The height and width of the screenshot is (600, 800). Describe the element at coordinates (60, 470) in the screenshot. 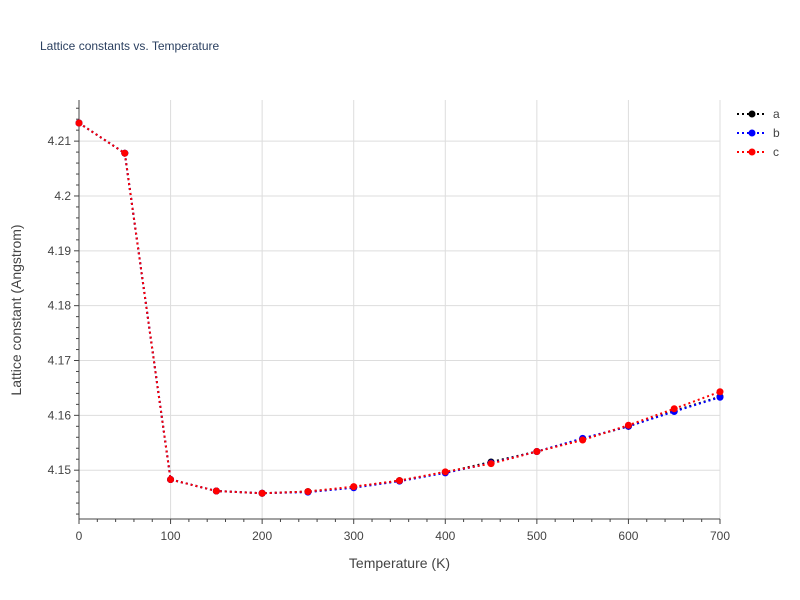

I see `y-tick-label: 4.15` at that location.